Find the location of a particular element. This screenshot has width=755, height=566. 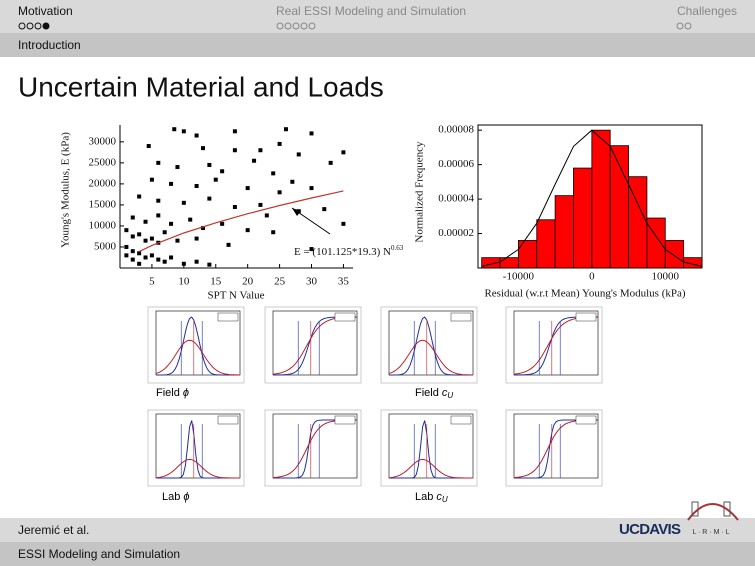

x-tick-label: 30 is located at coordinates (312, 282).